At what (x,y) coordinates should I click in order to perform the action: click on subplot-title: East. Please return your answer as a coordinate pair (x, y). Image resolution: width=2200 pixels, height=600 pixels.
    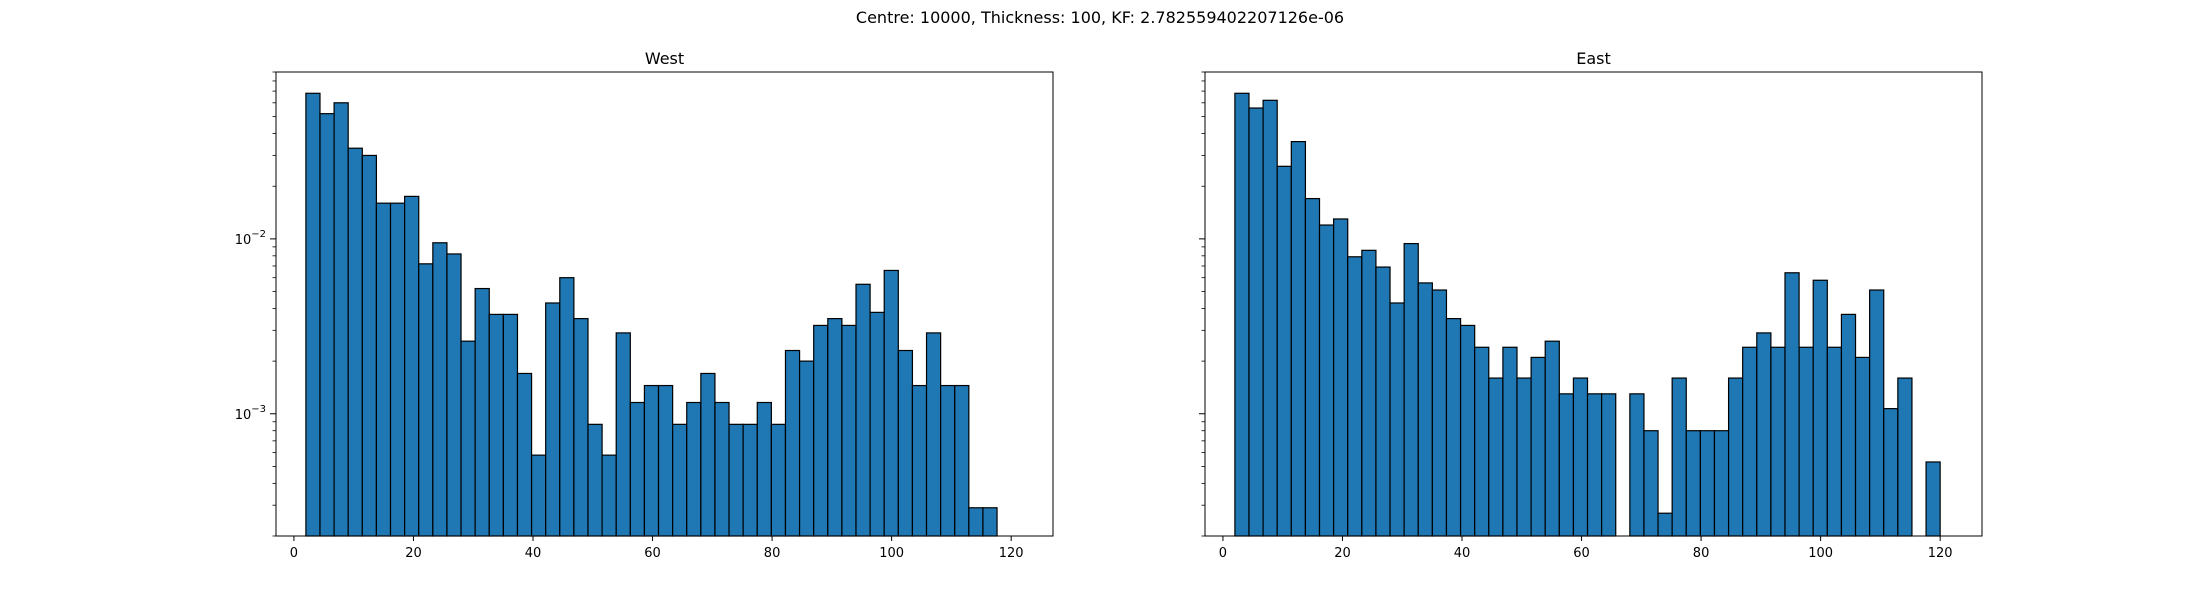
    Looking at the image, I should click on (1593, 58).